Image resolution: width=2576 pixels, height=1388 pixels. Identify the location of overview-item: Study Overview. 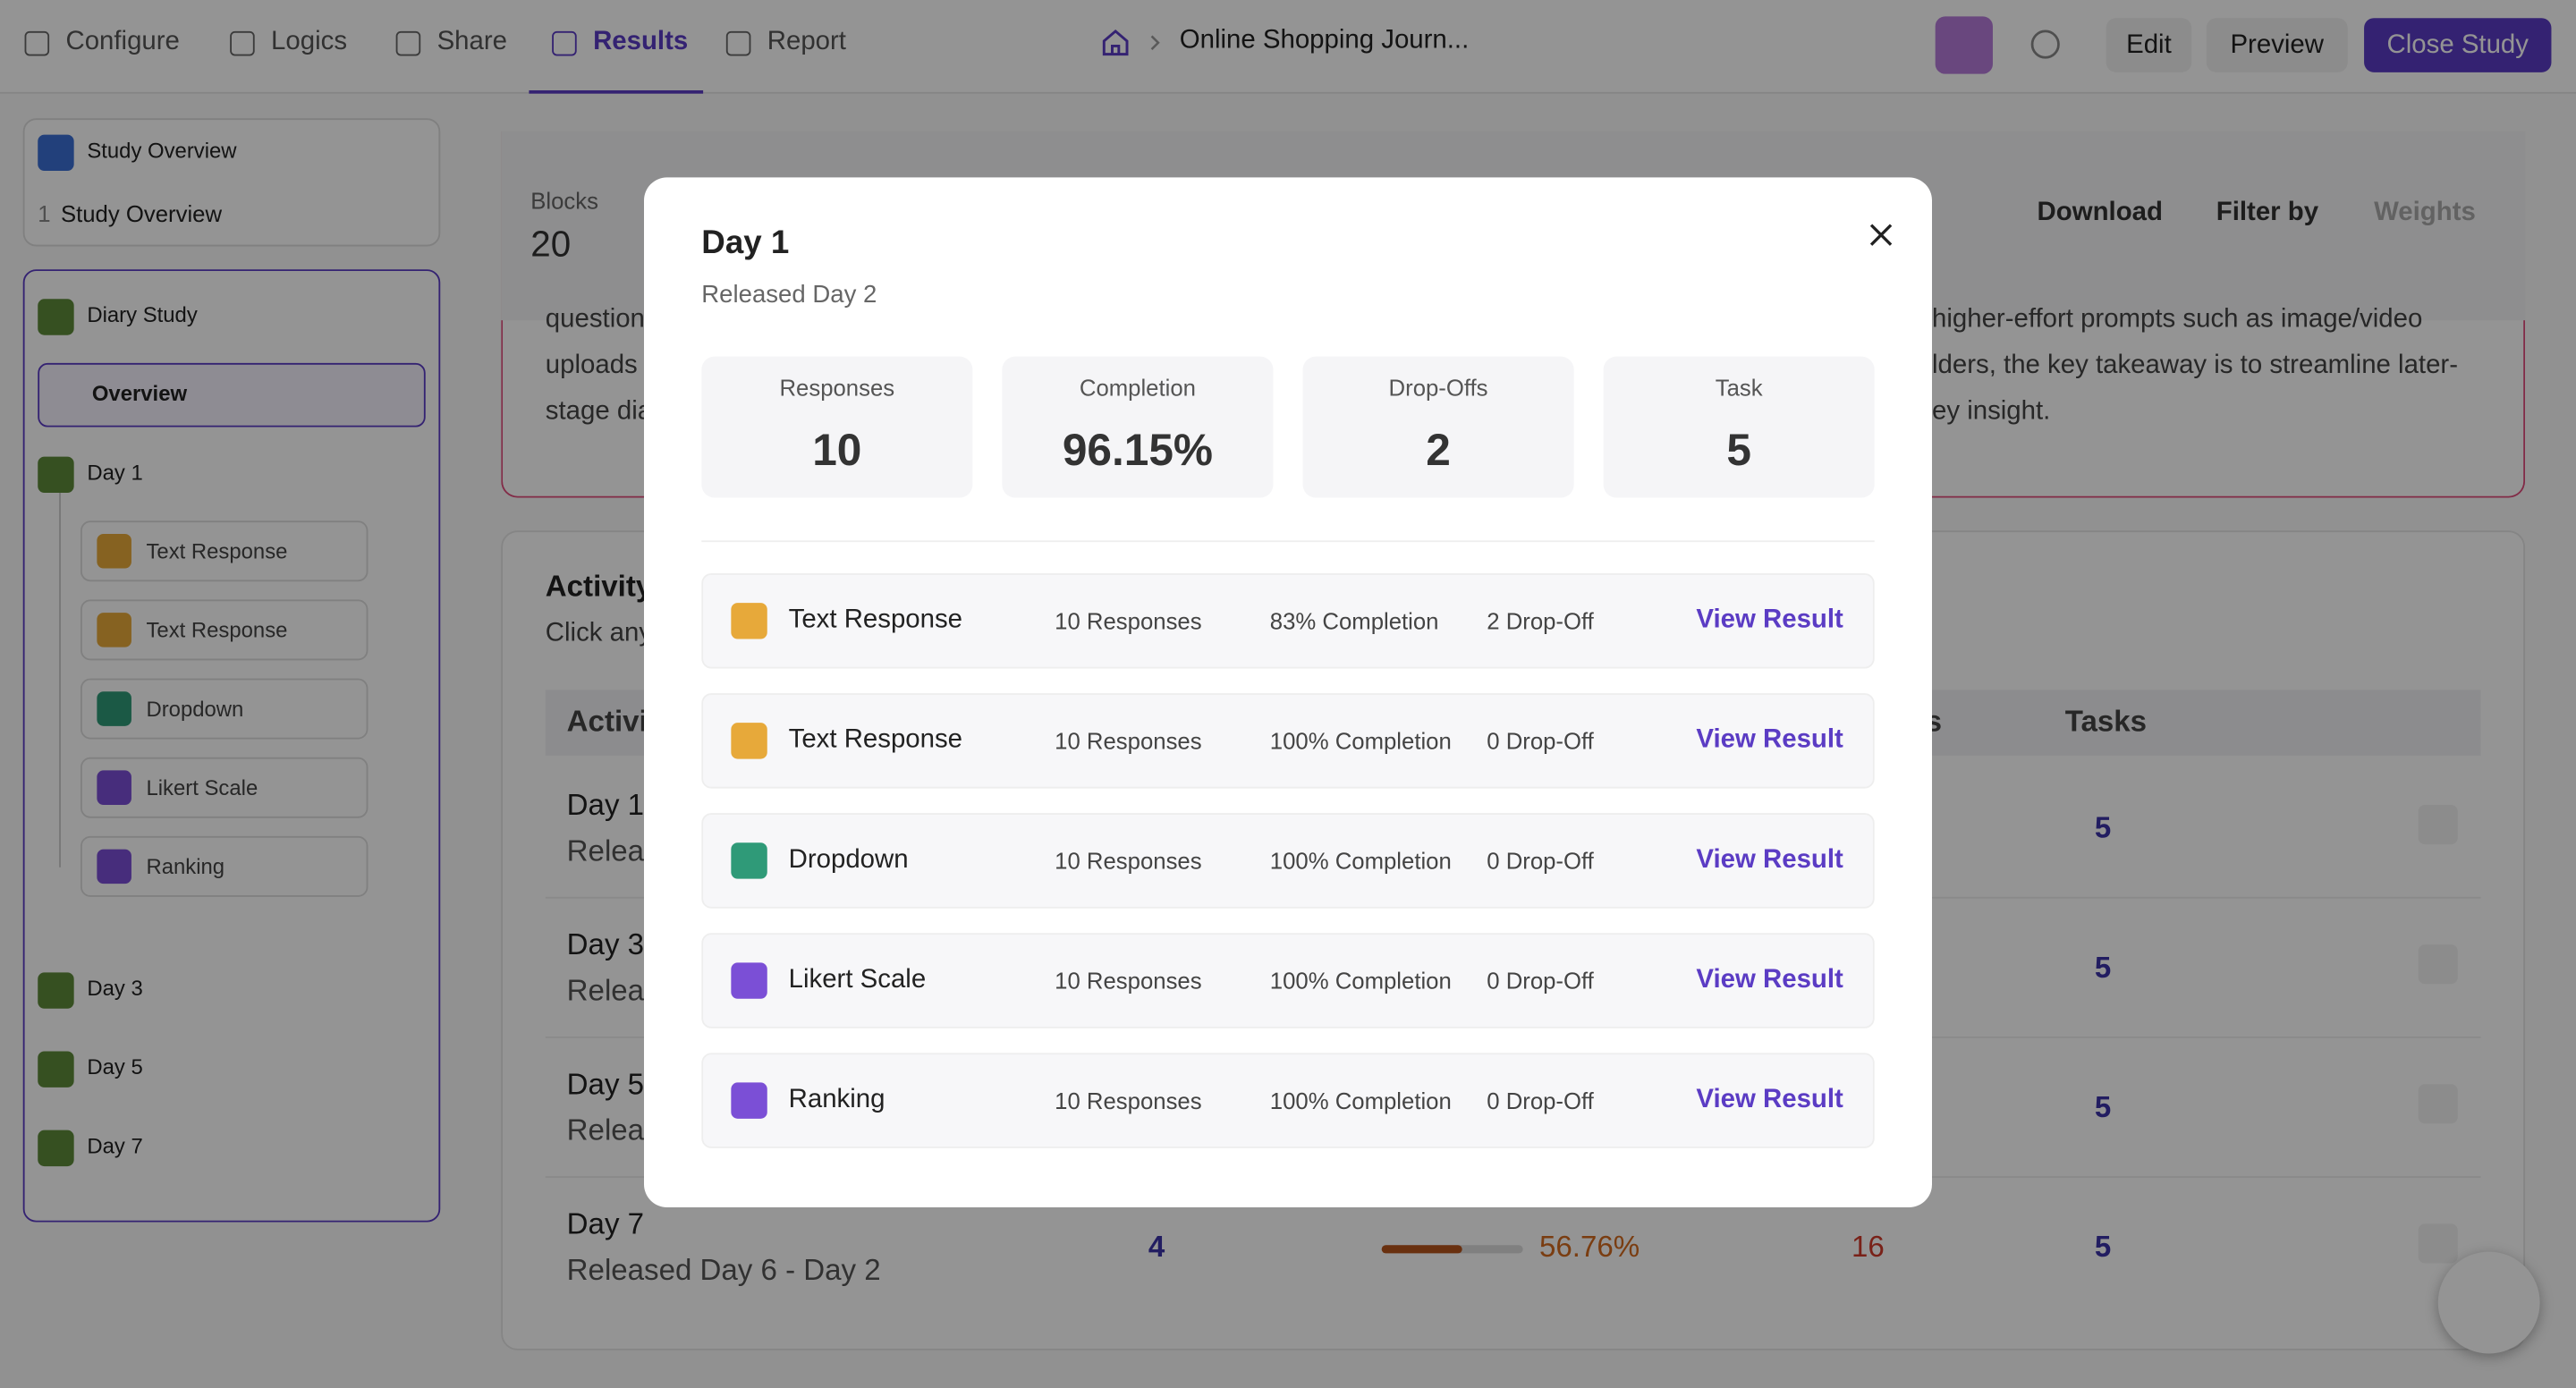
(141, 214).